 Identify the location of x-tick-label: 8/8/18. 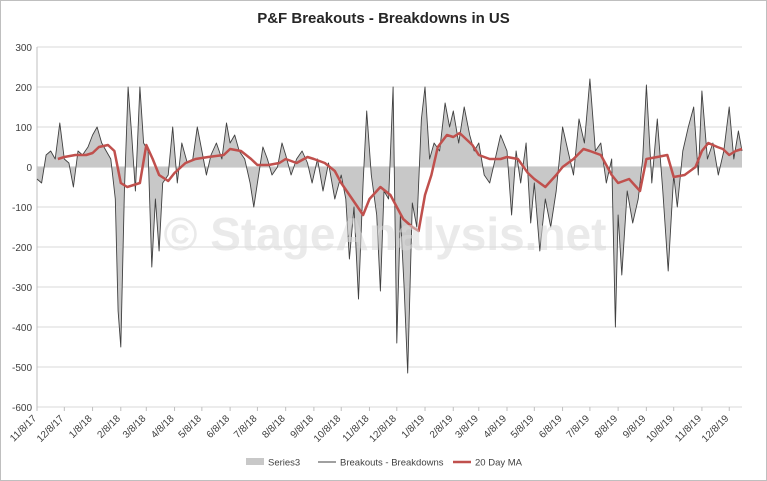
(274, 427).